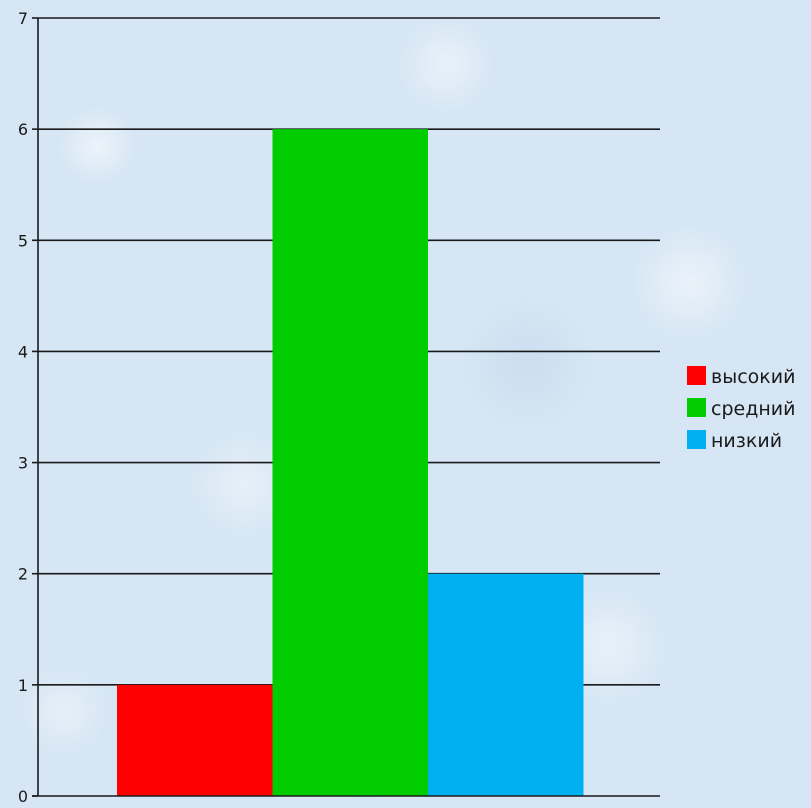  What do you see at coordinates (23, 463) in the screenshot?
I see `y-tick-label: 3` at bounding box center [23, 463].